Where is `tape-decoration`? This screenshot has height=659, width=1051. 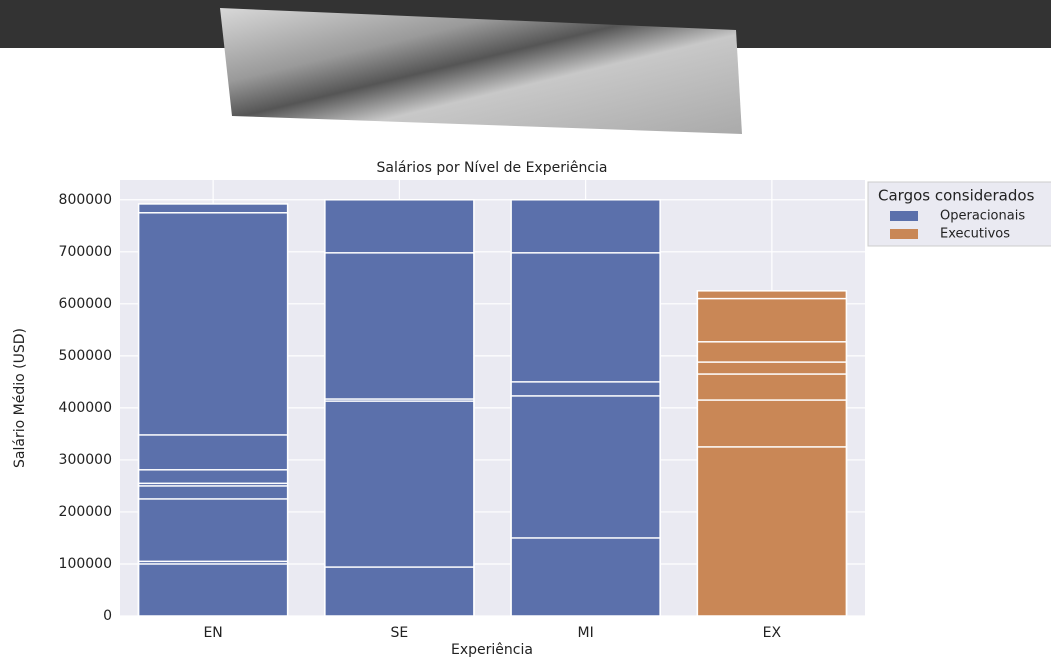 tape-decoration is located at coordinates (481, 71).